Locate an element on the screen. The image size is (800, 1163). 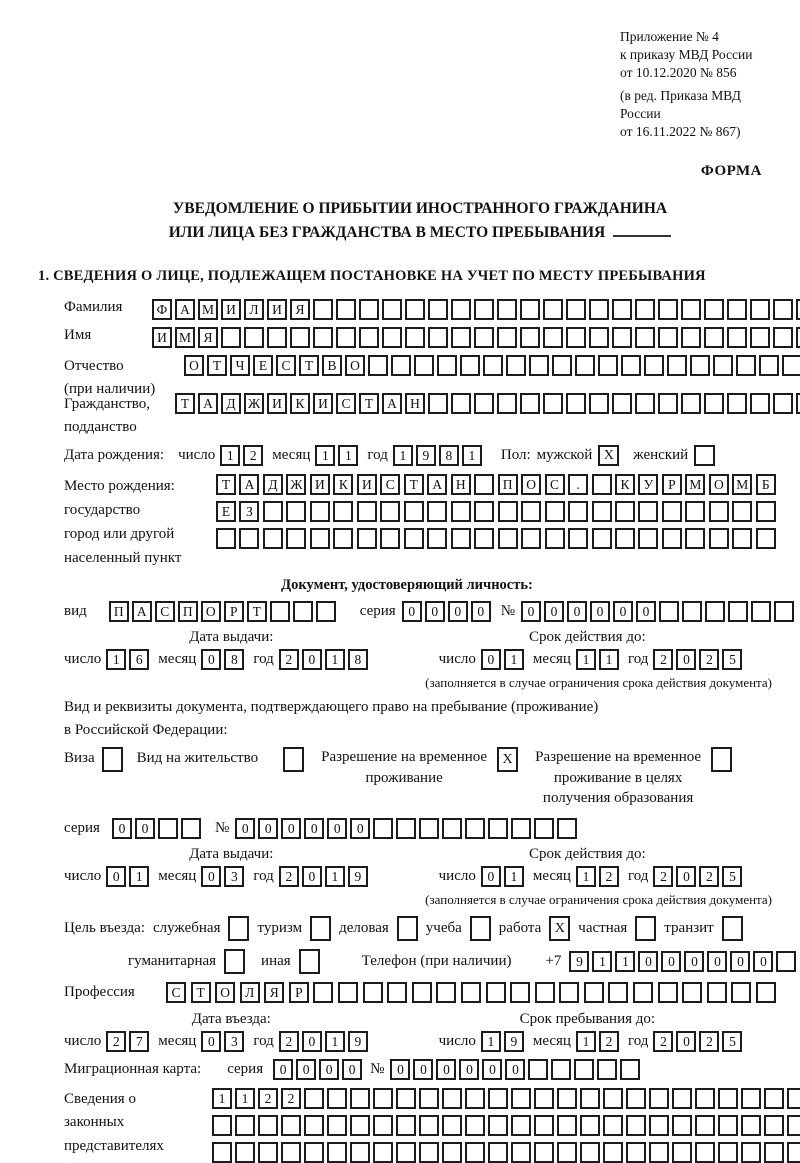
purpose-work-checkbox: X is located at coordinates (560, 928).